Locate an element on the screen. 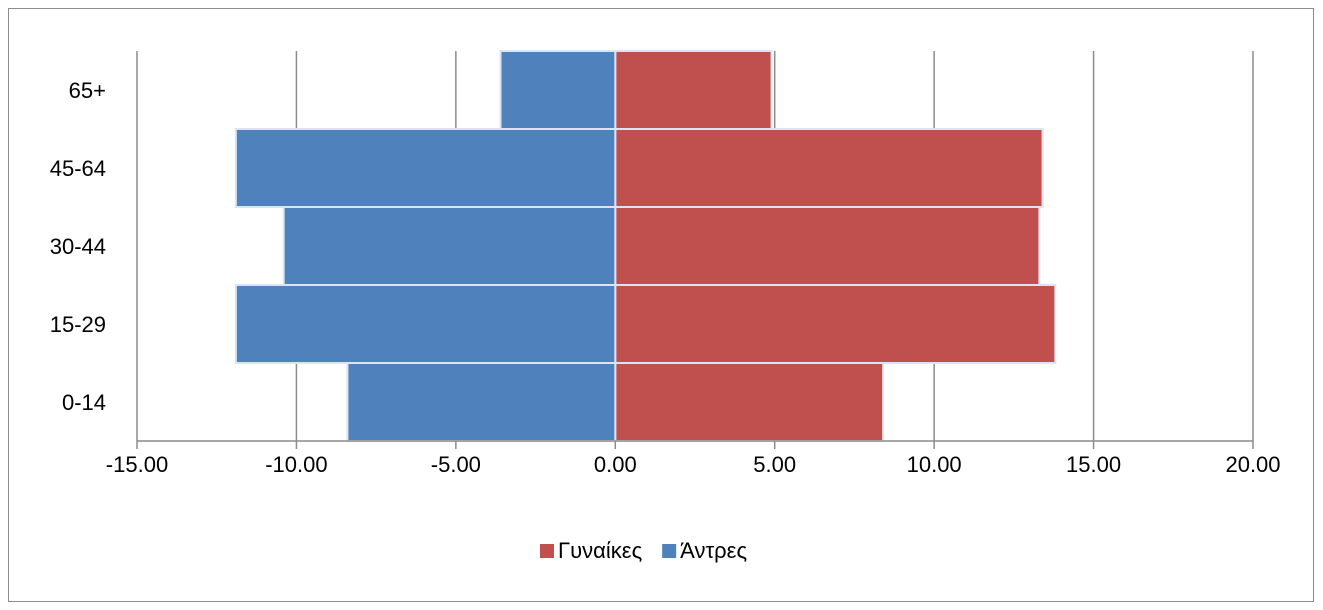  x-tick-label: -15.00 is located at coordinates (137, 464).